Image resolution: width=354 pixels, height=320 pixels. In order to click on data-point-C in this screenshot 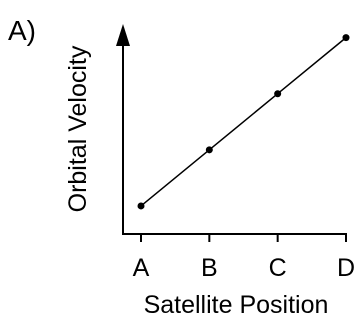, I will do `click(278, 94)`.